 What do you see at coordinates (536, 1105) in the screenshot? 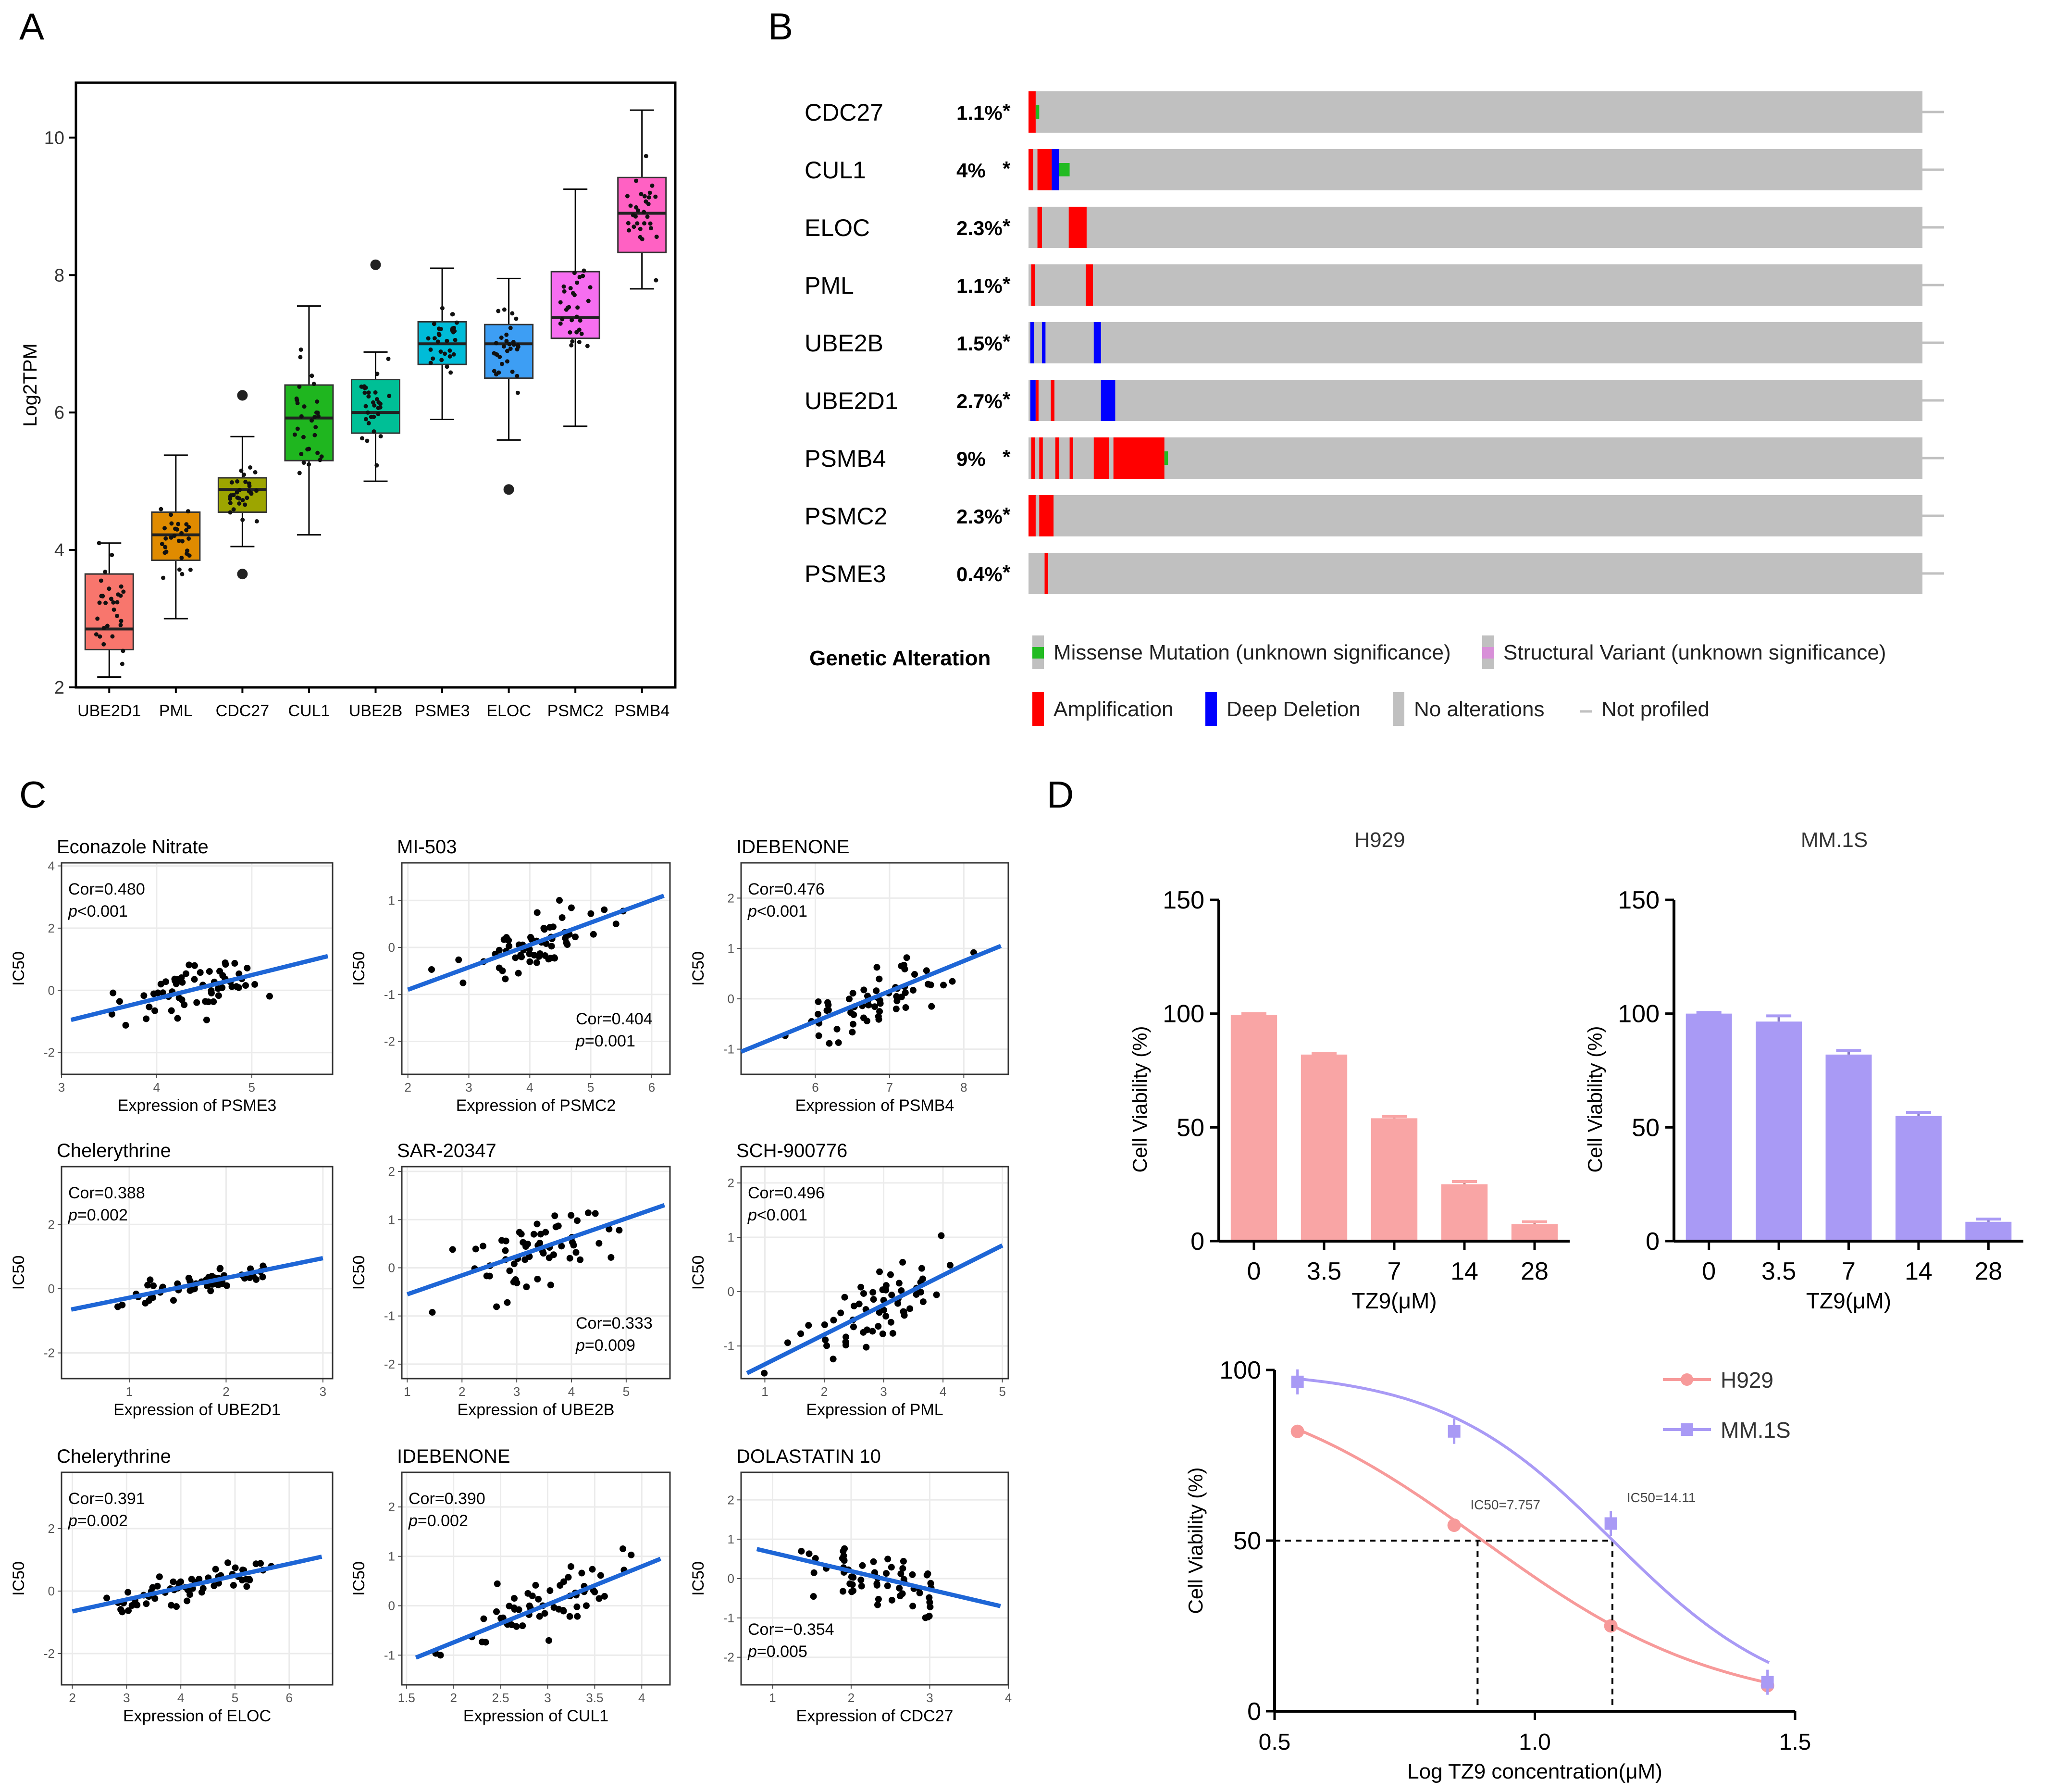
I see `x-axis-title: Expression of PSMC2` at bounding box center [536, 1105].